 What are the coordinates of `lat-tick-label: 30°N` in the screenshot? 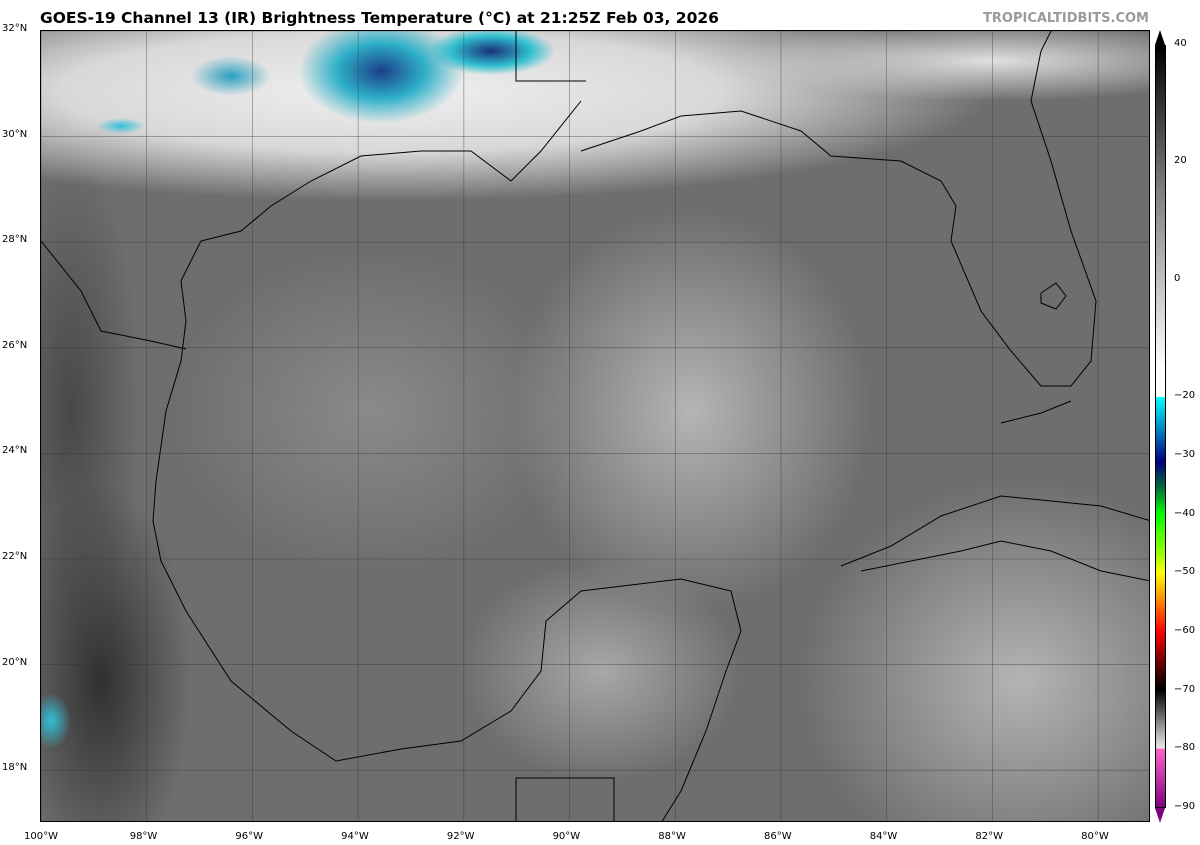 It's located at (15, 134).